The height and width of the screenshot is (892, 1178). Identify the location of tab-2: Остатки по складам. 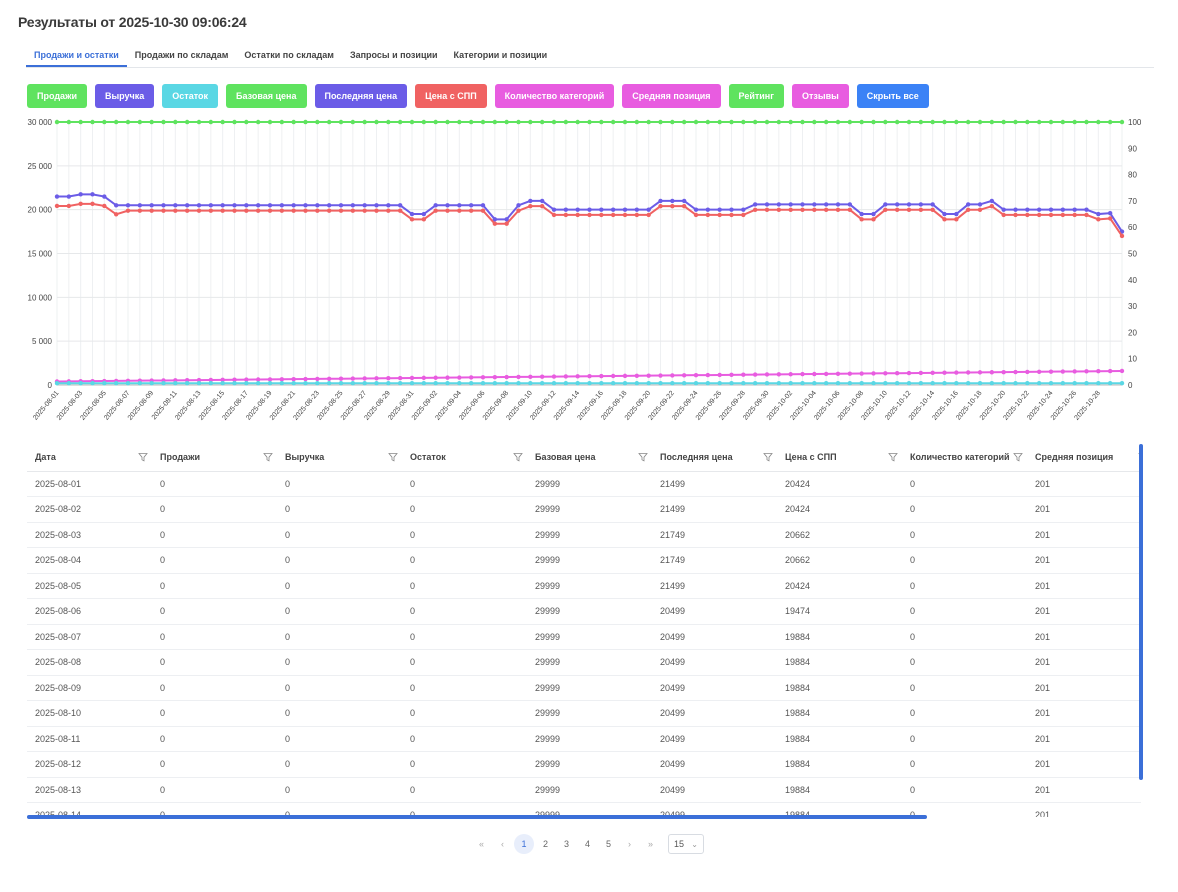
(289, 55).